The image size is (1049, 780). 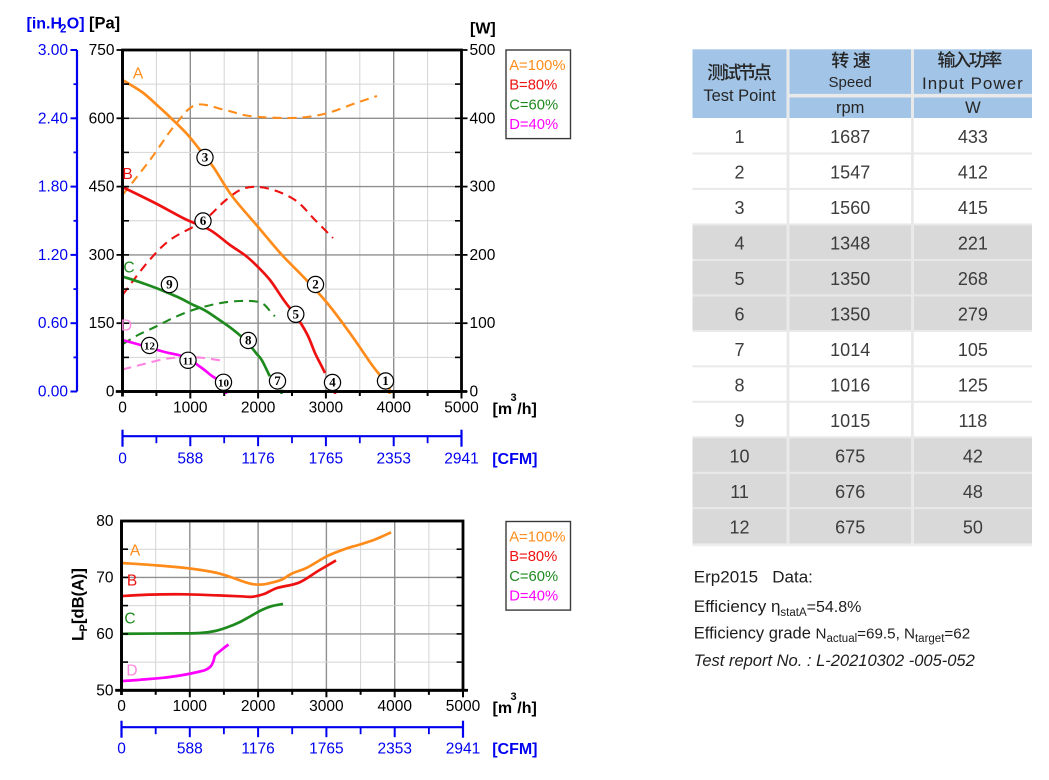 What do you see at coordinates (850, 386) in the screenshot?
I see `svg-text: 1016` at bounding box center [850, 386].